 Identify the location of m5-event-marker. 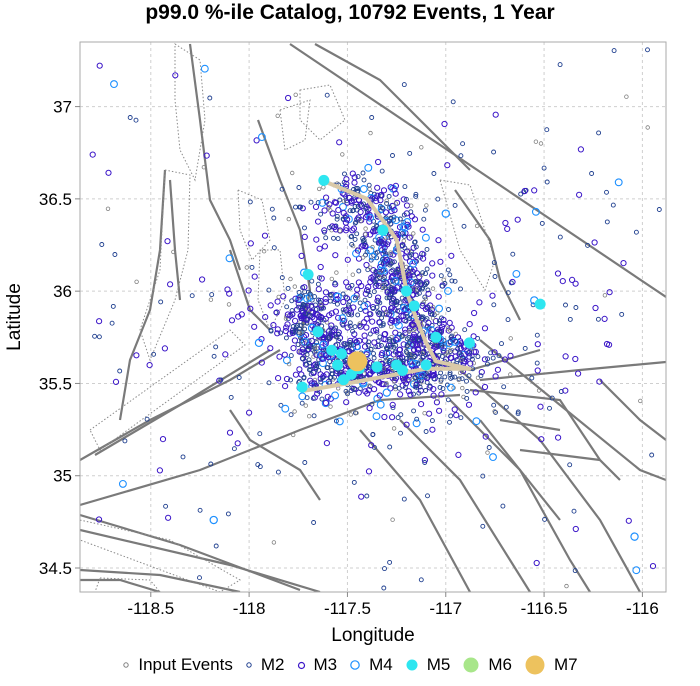
(308, 275).